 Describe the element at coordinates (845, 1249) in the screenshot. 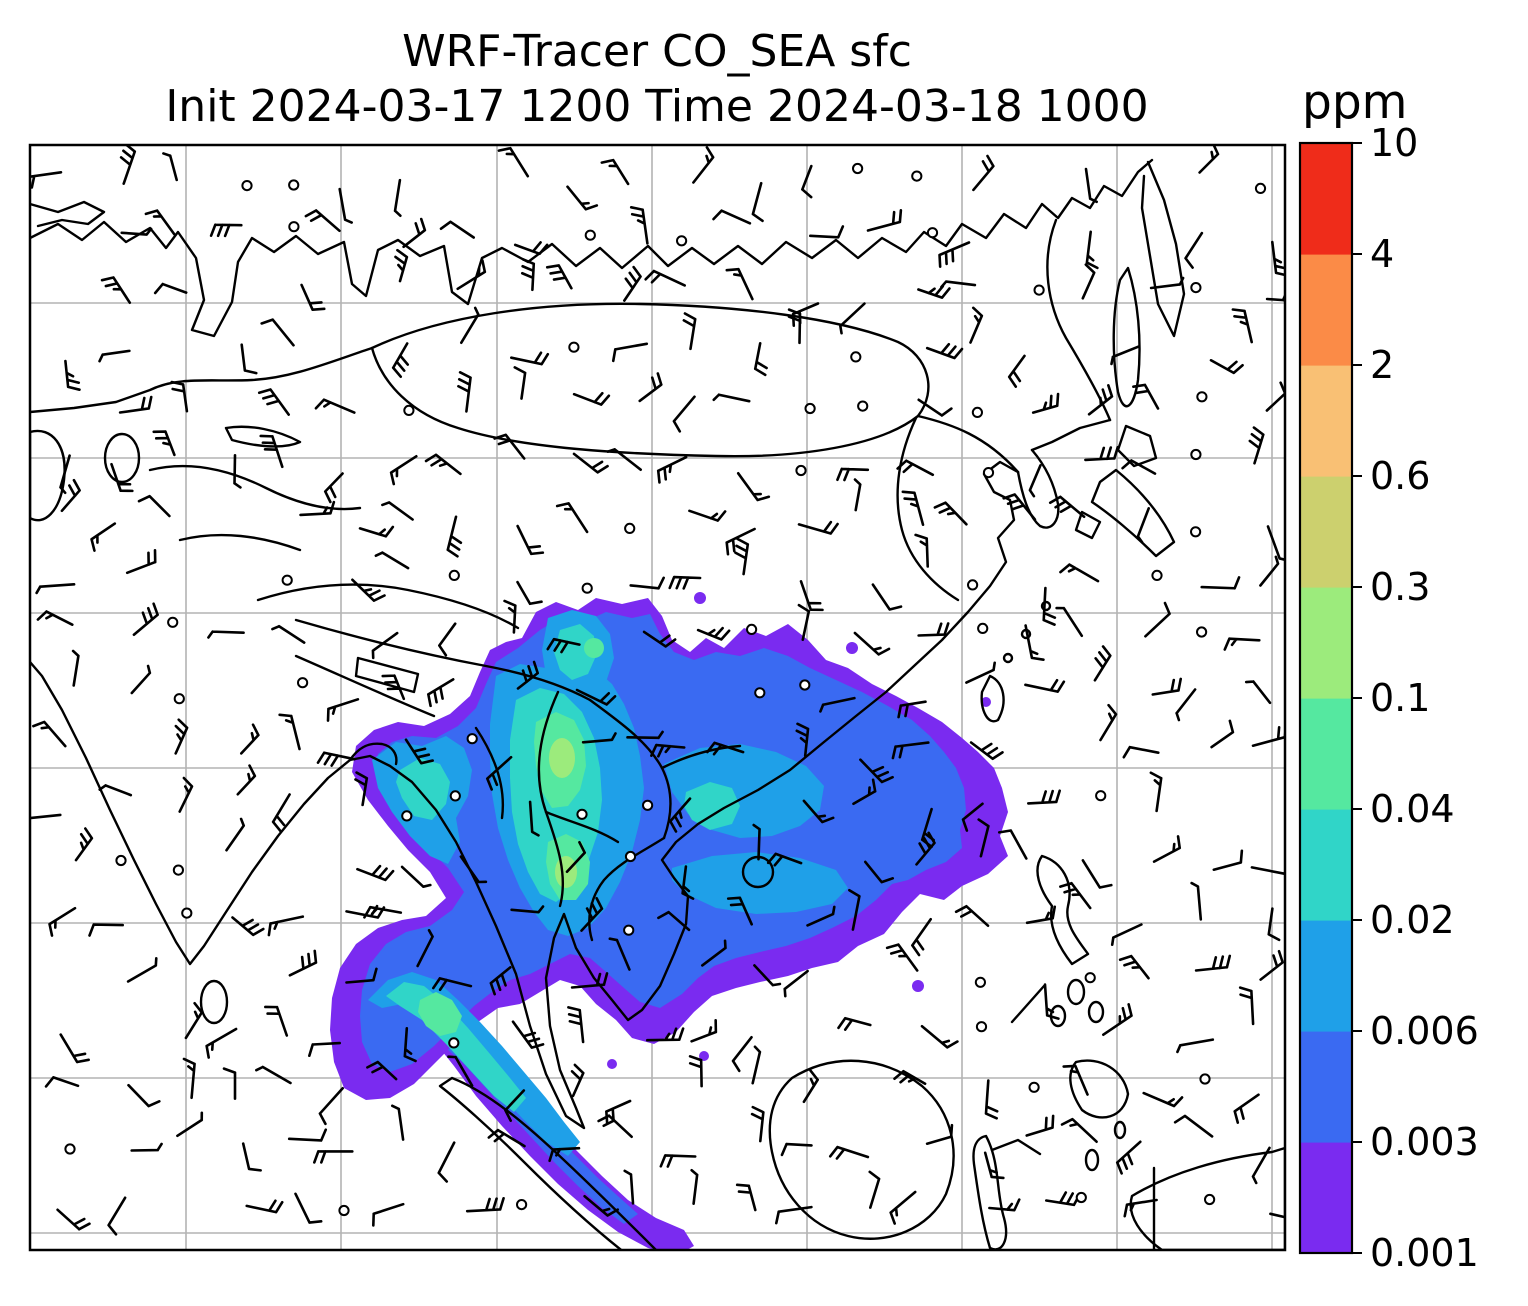

I see `coastline-java` at that location.